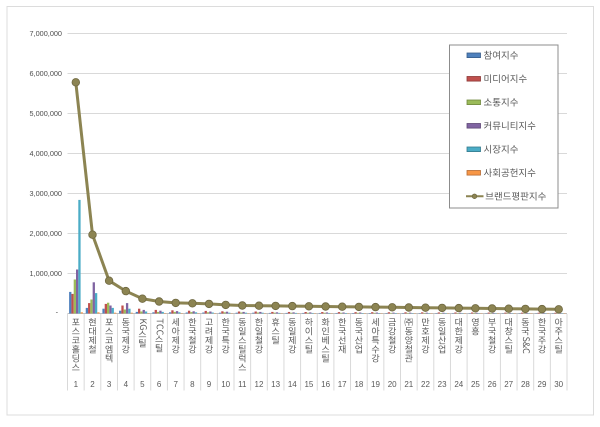  I want to click on svg-text: 15, so click(308, 384).